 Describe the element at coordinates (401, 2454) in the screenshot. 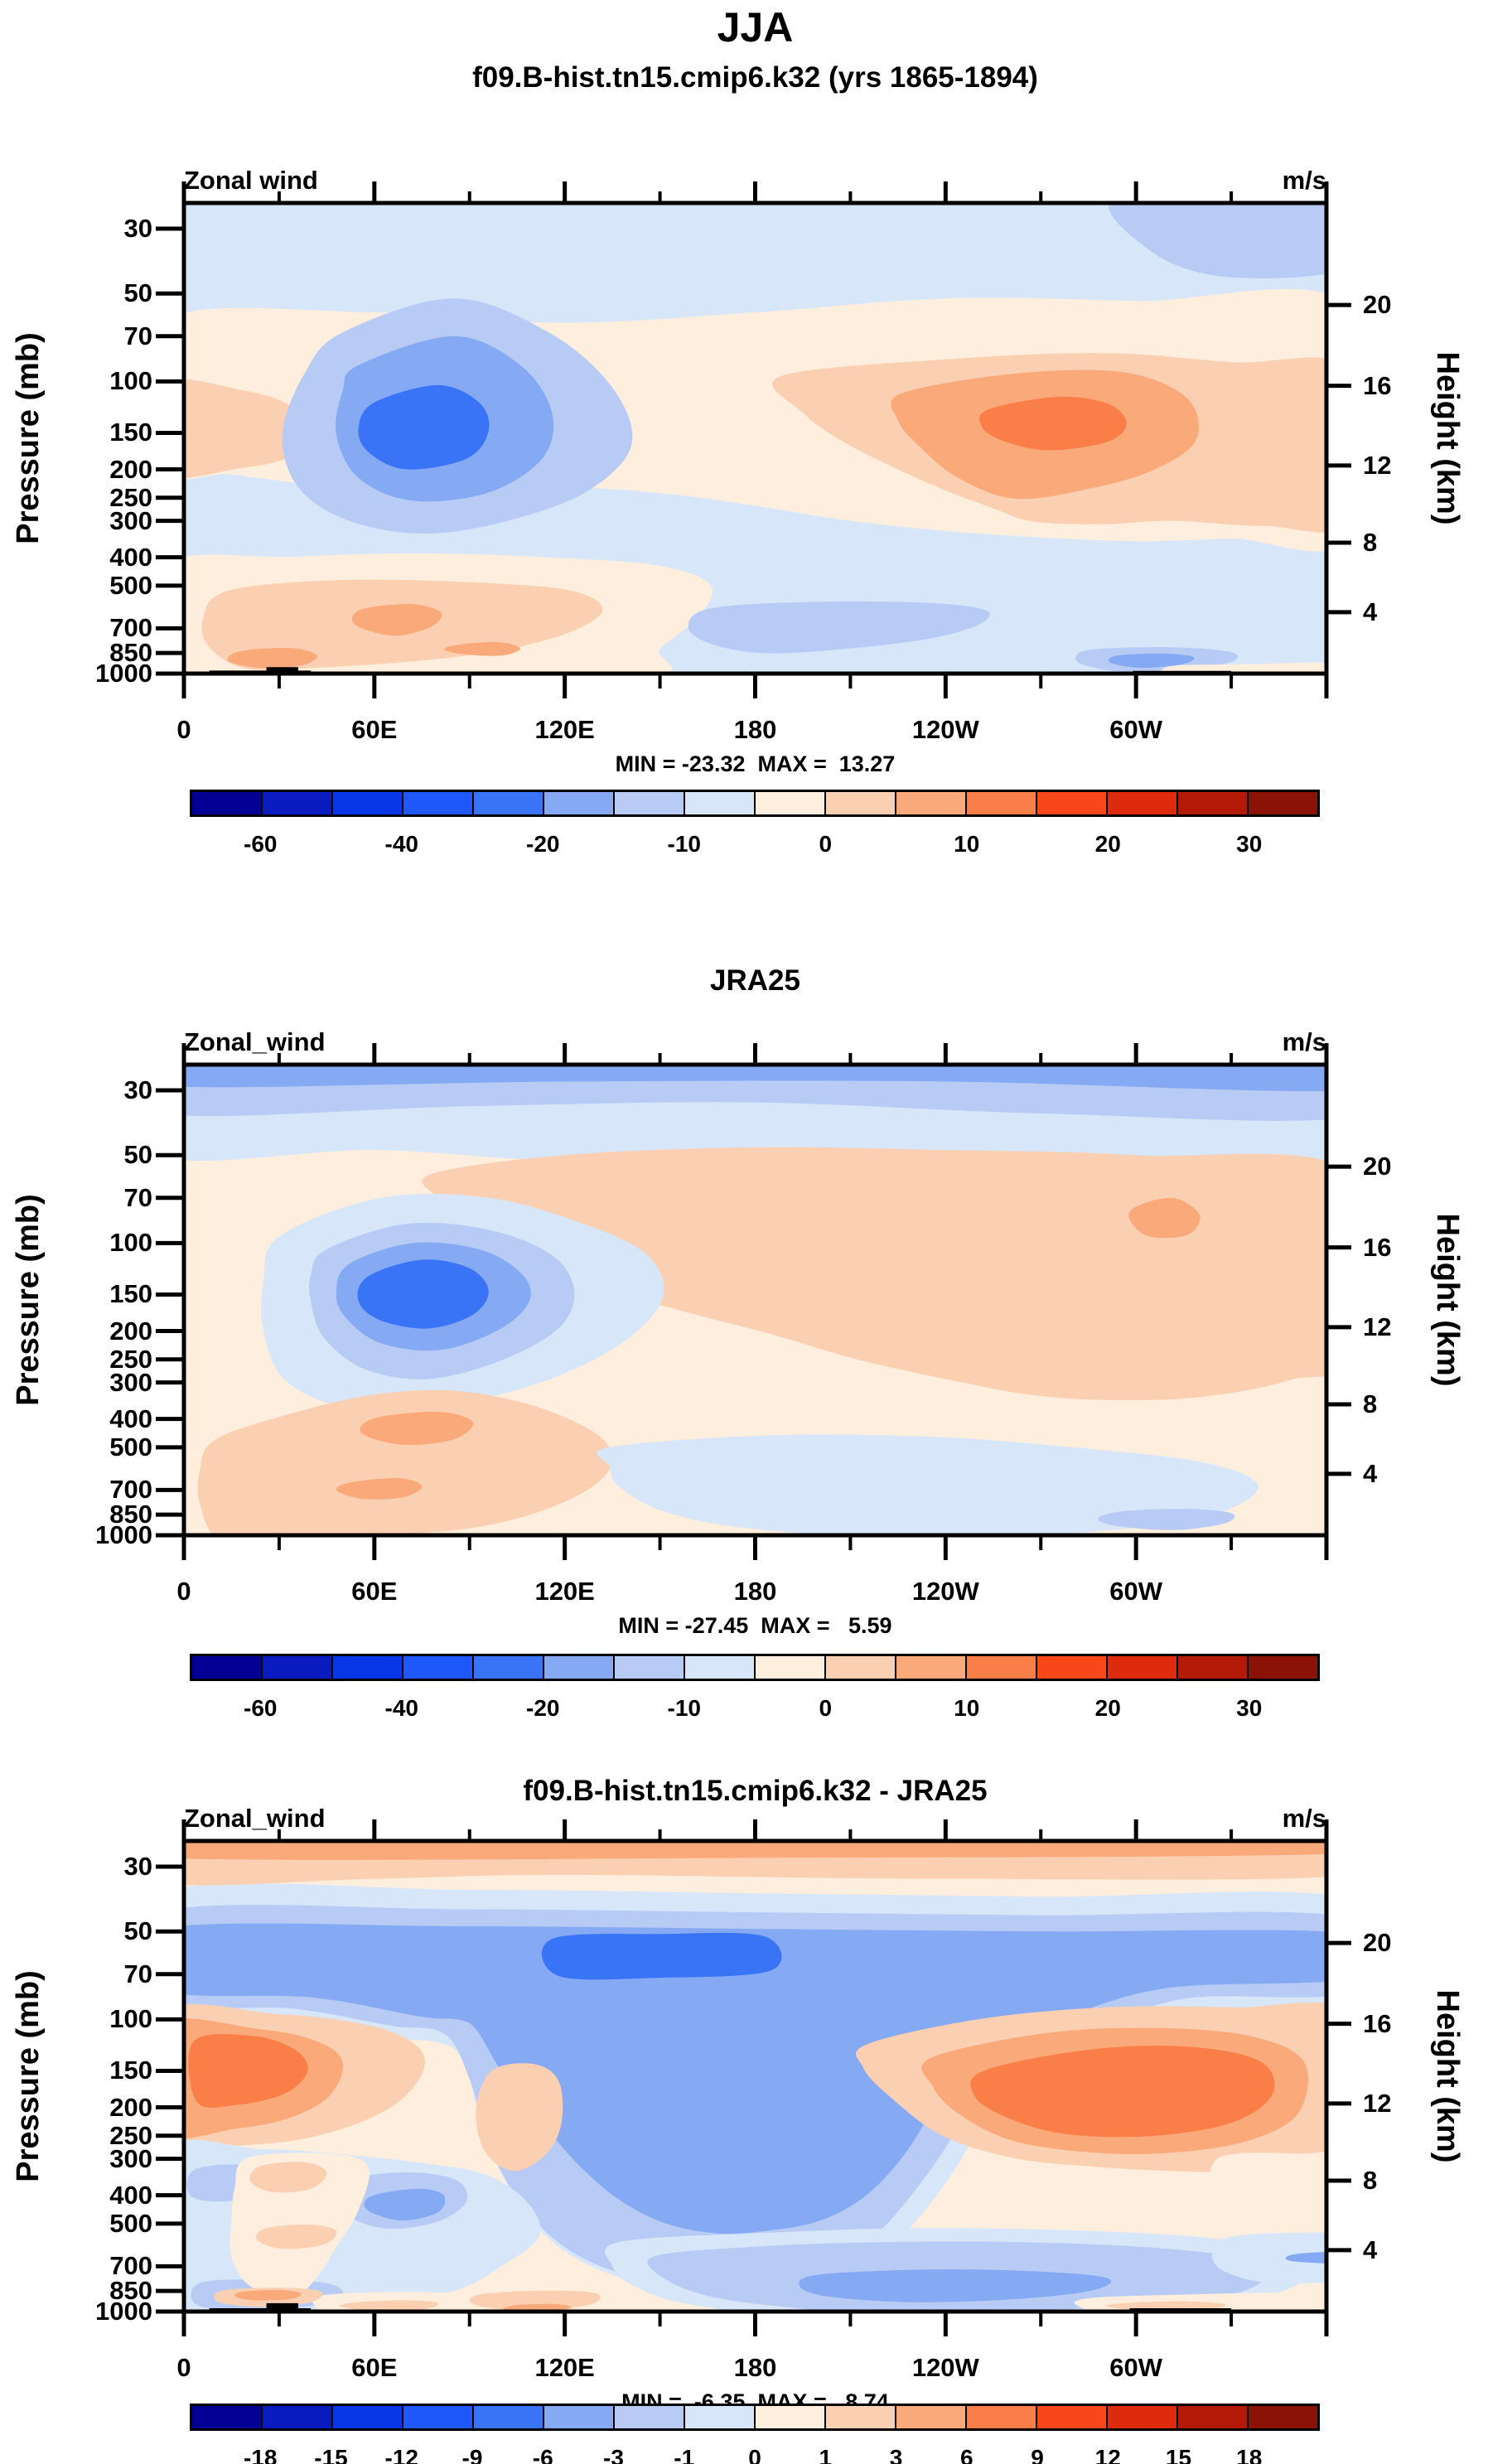

I see `colorbar-tick-label: -12` at that location.